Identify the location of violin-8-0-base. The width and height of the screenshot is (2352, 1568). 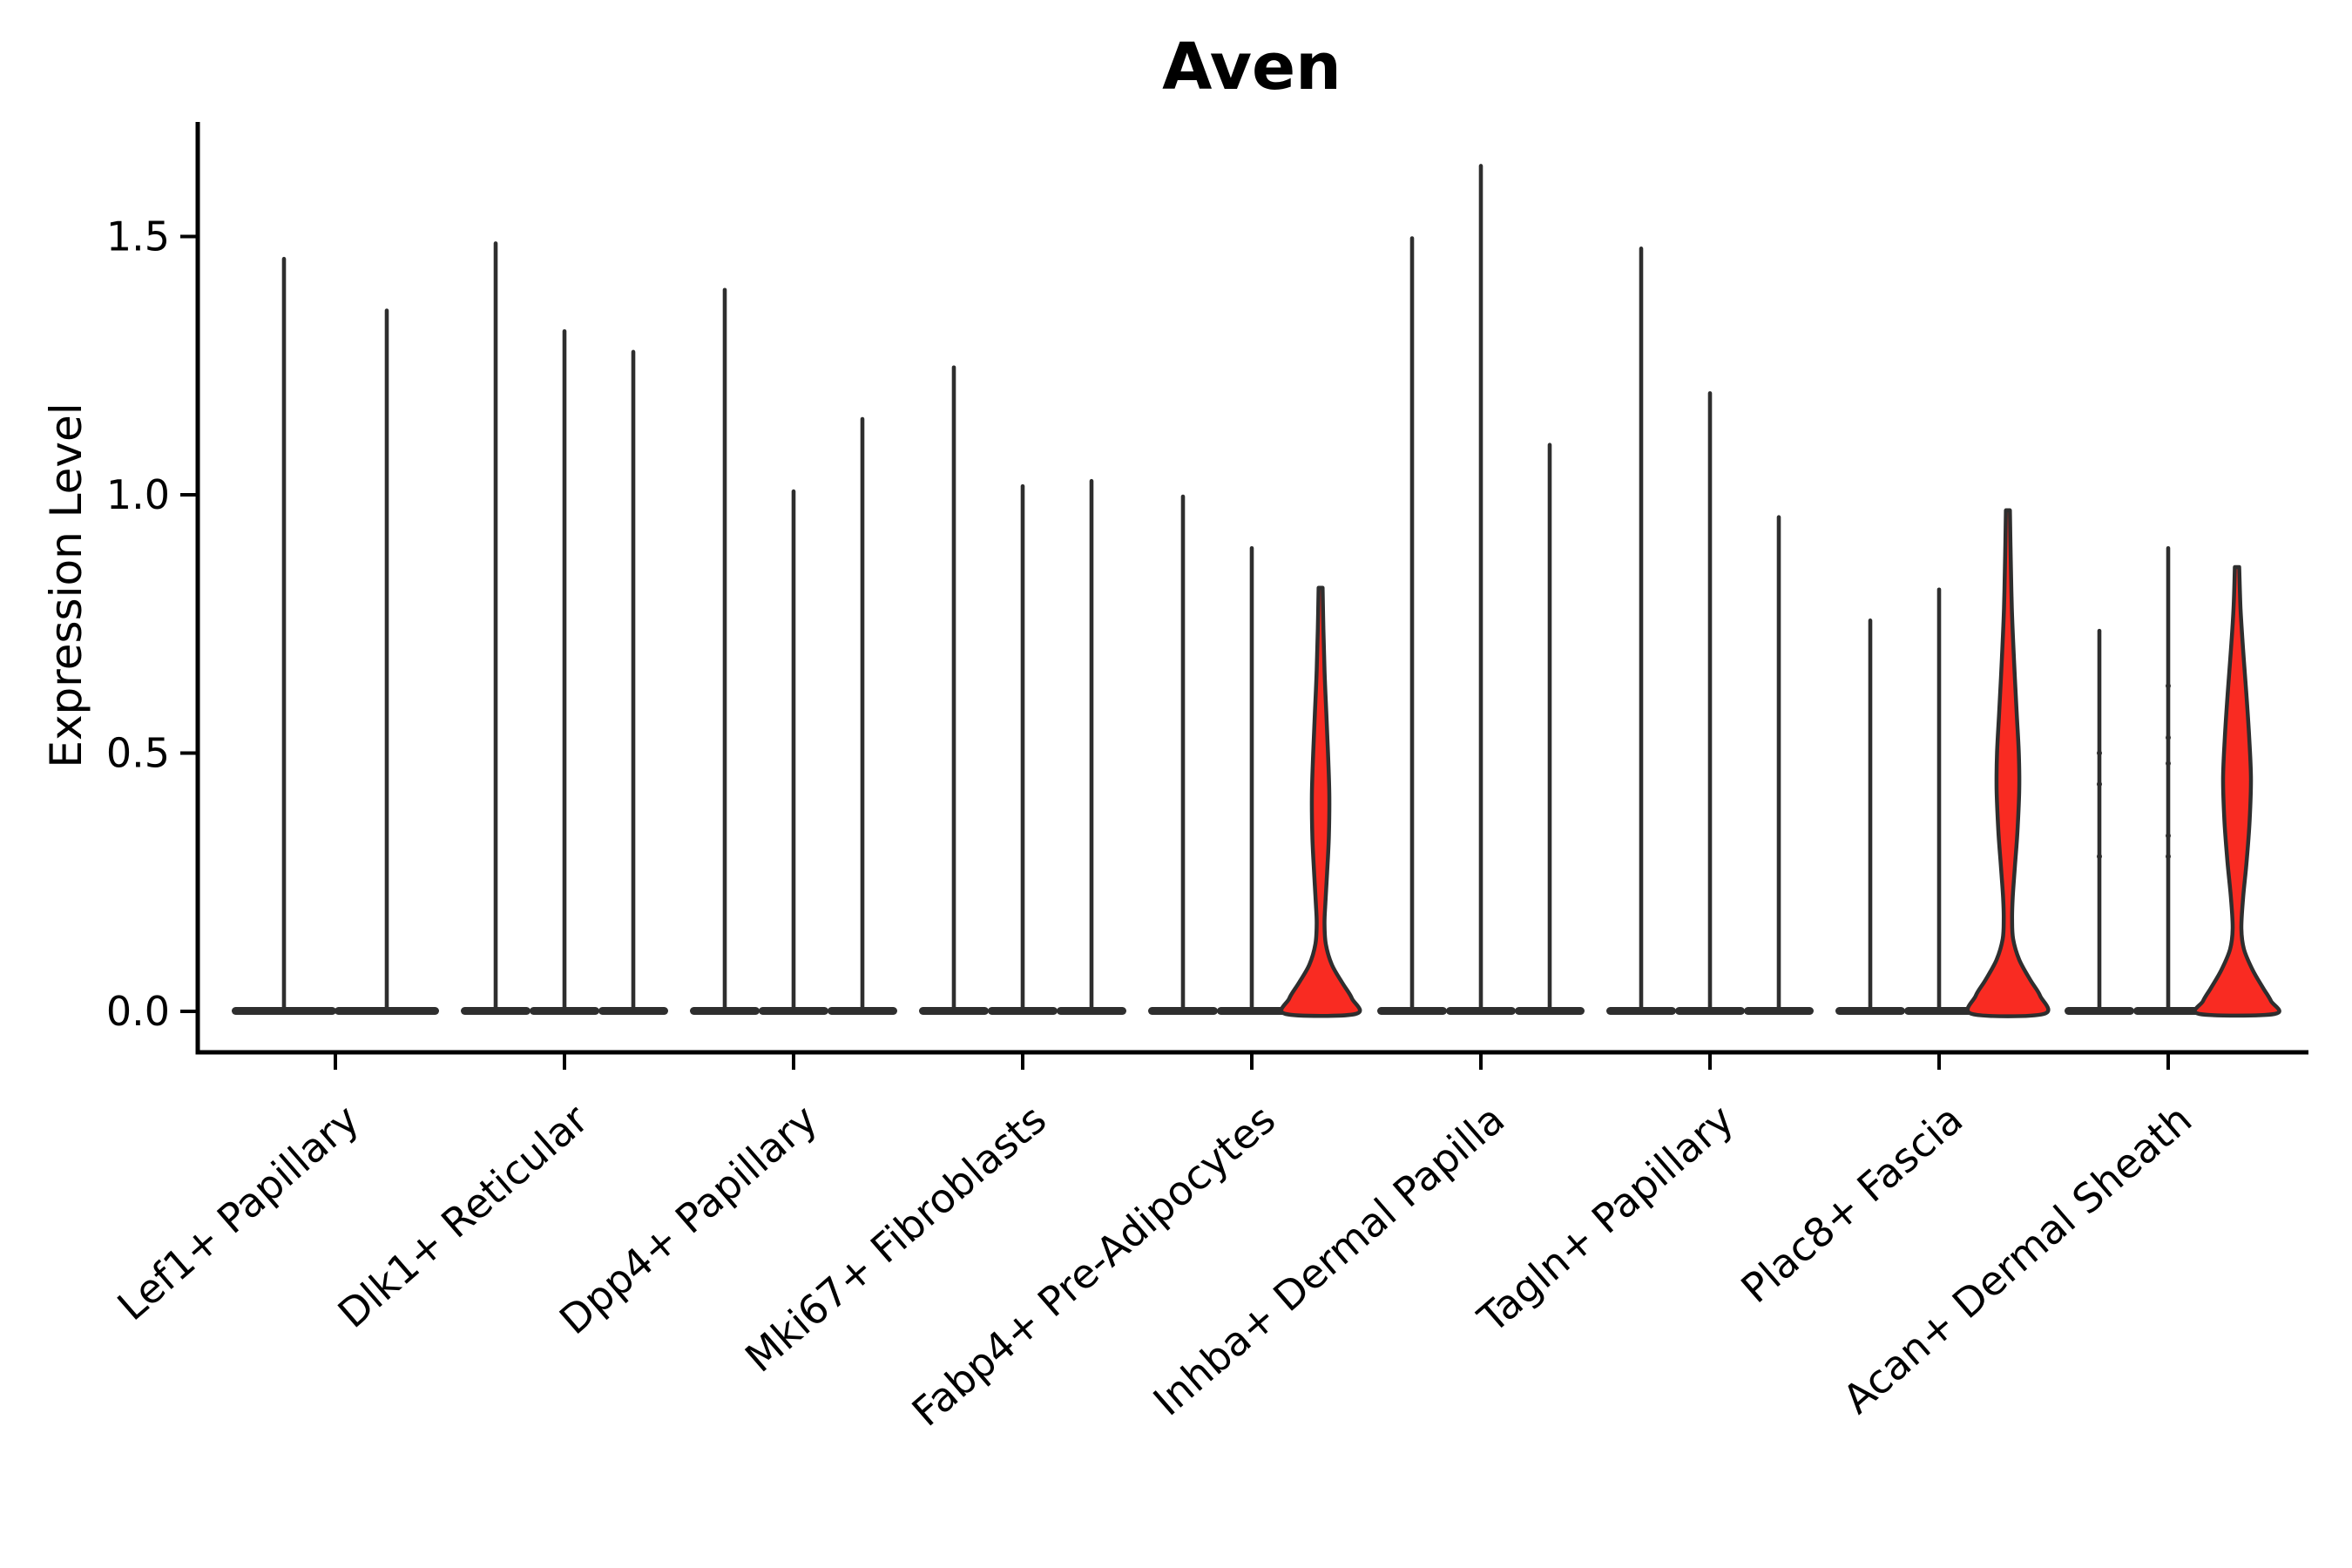
(2099, 1011).